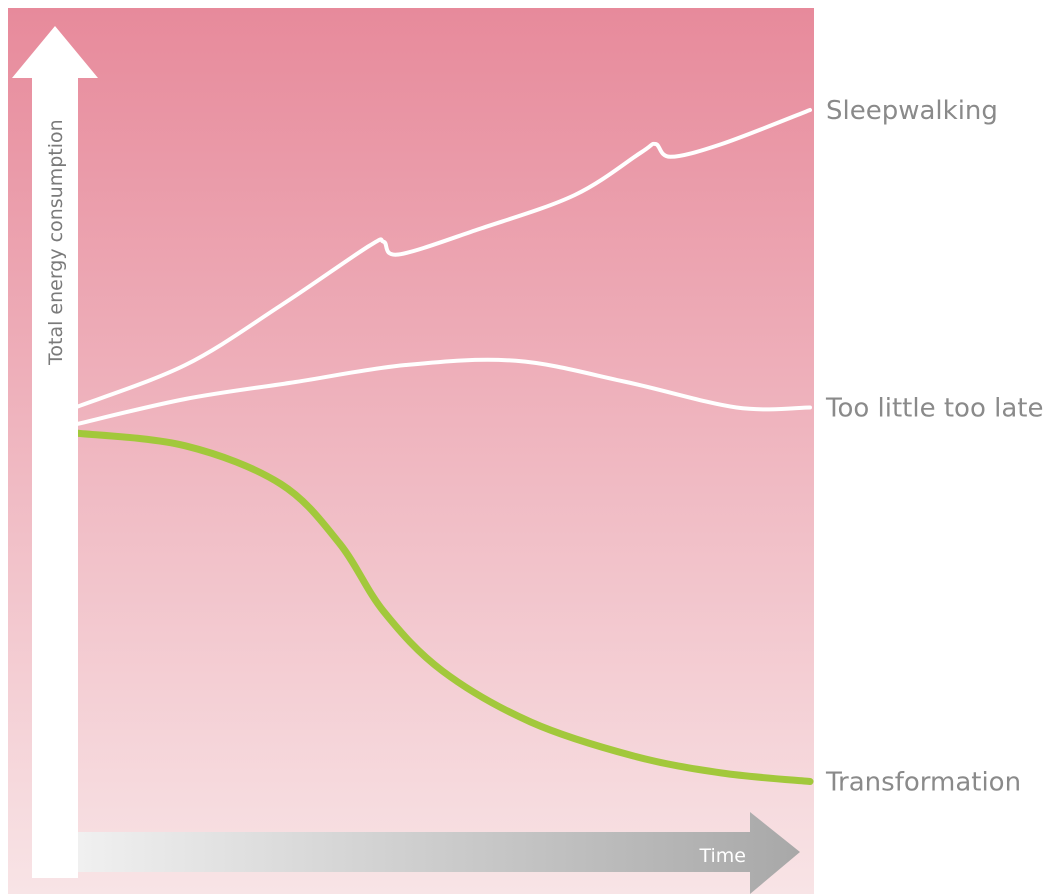 This screenshot has height=894, width=1046. What do you see at coordinates (723, 856) in the screenshot?
I see `x-axis-label: Time` at bounding box center [723, 856].